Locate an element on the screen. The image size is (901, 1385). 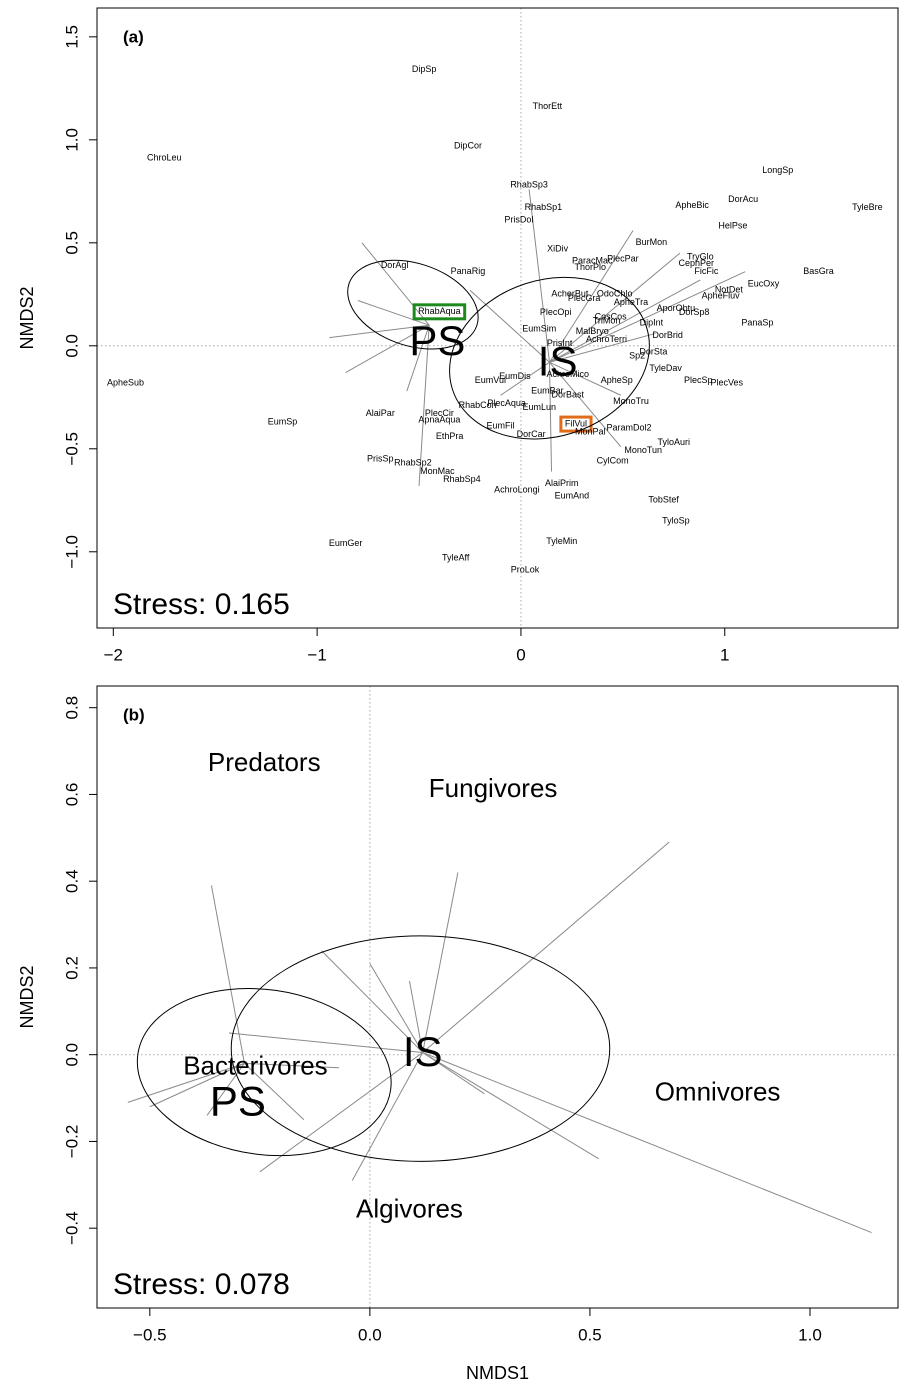
species-label: PlecCir is located at coordinates (439, 413).